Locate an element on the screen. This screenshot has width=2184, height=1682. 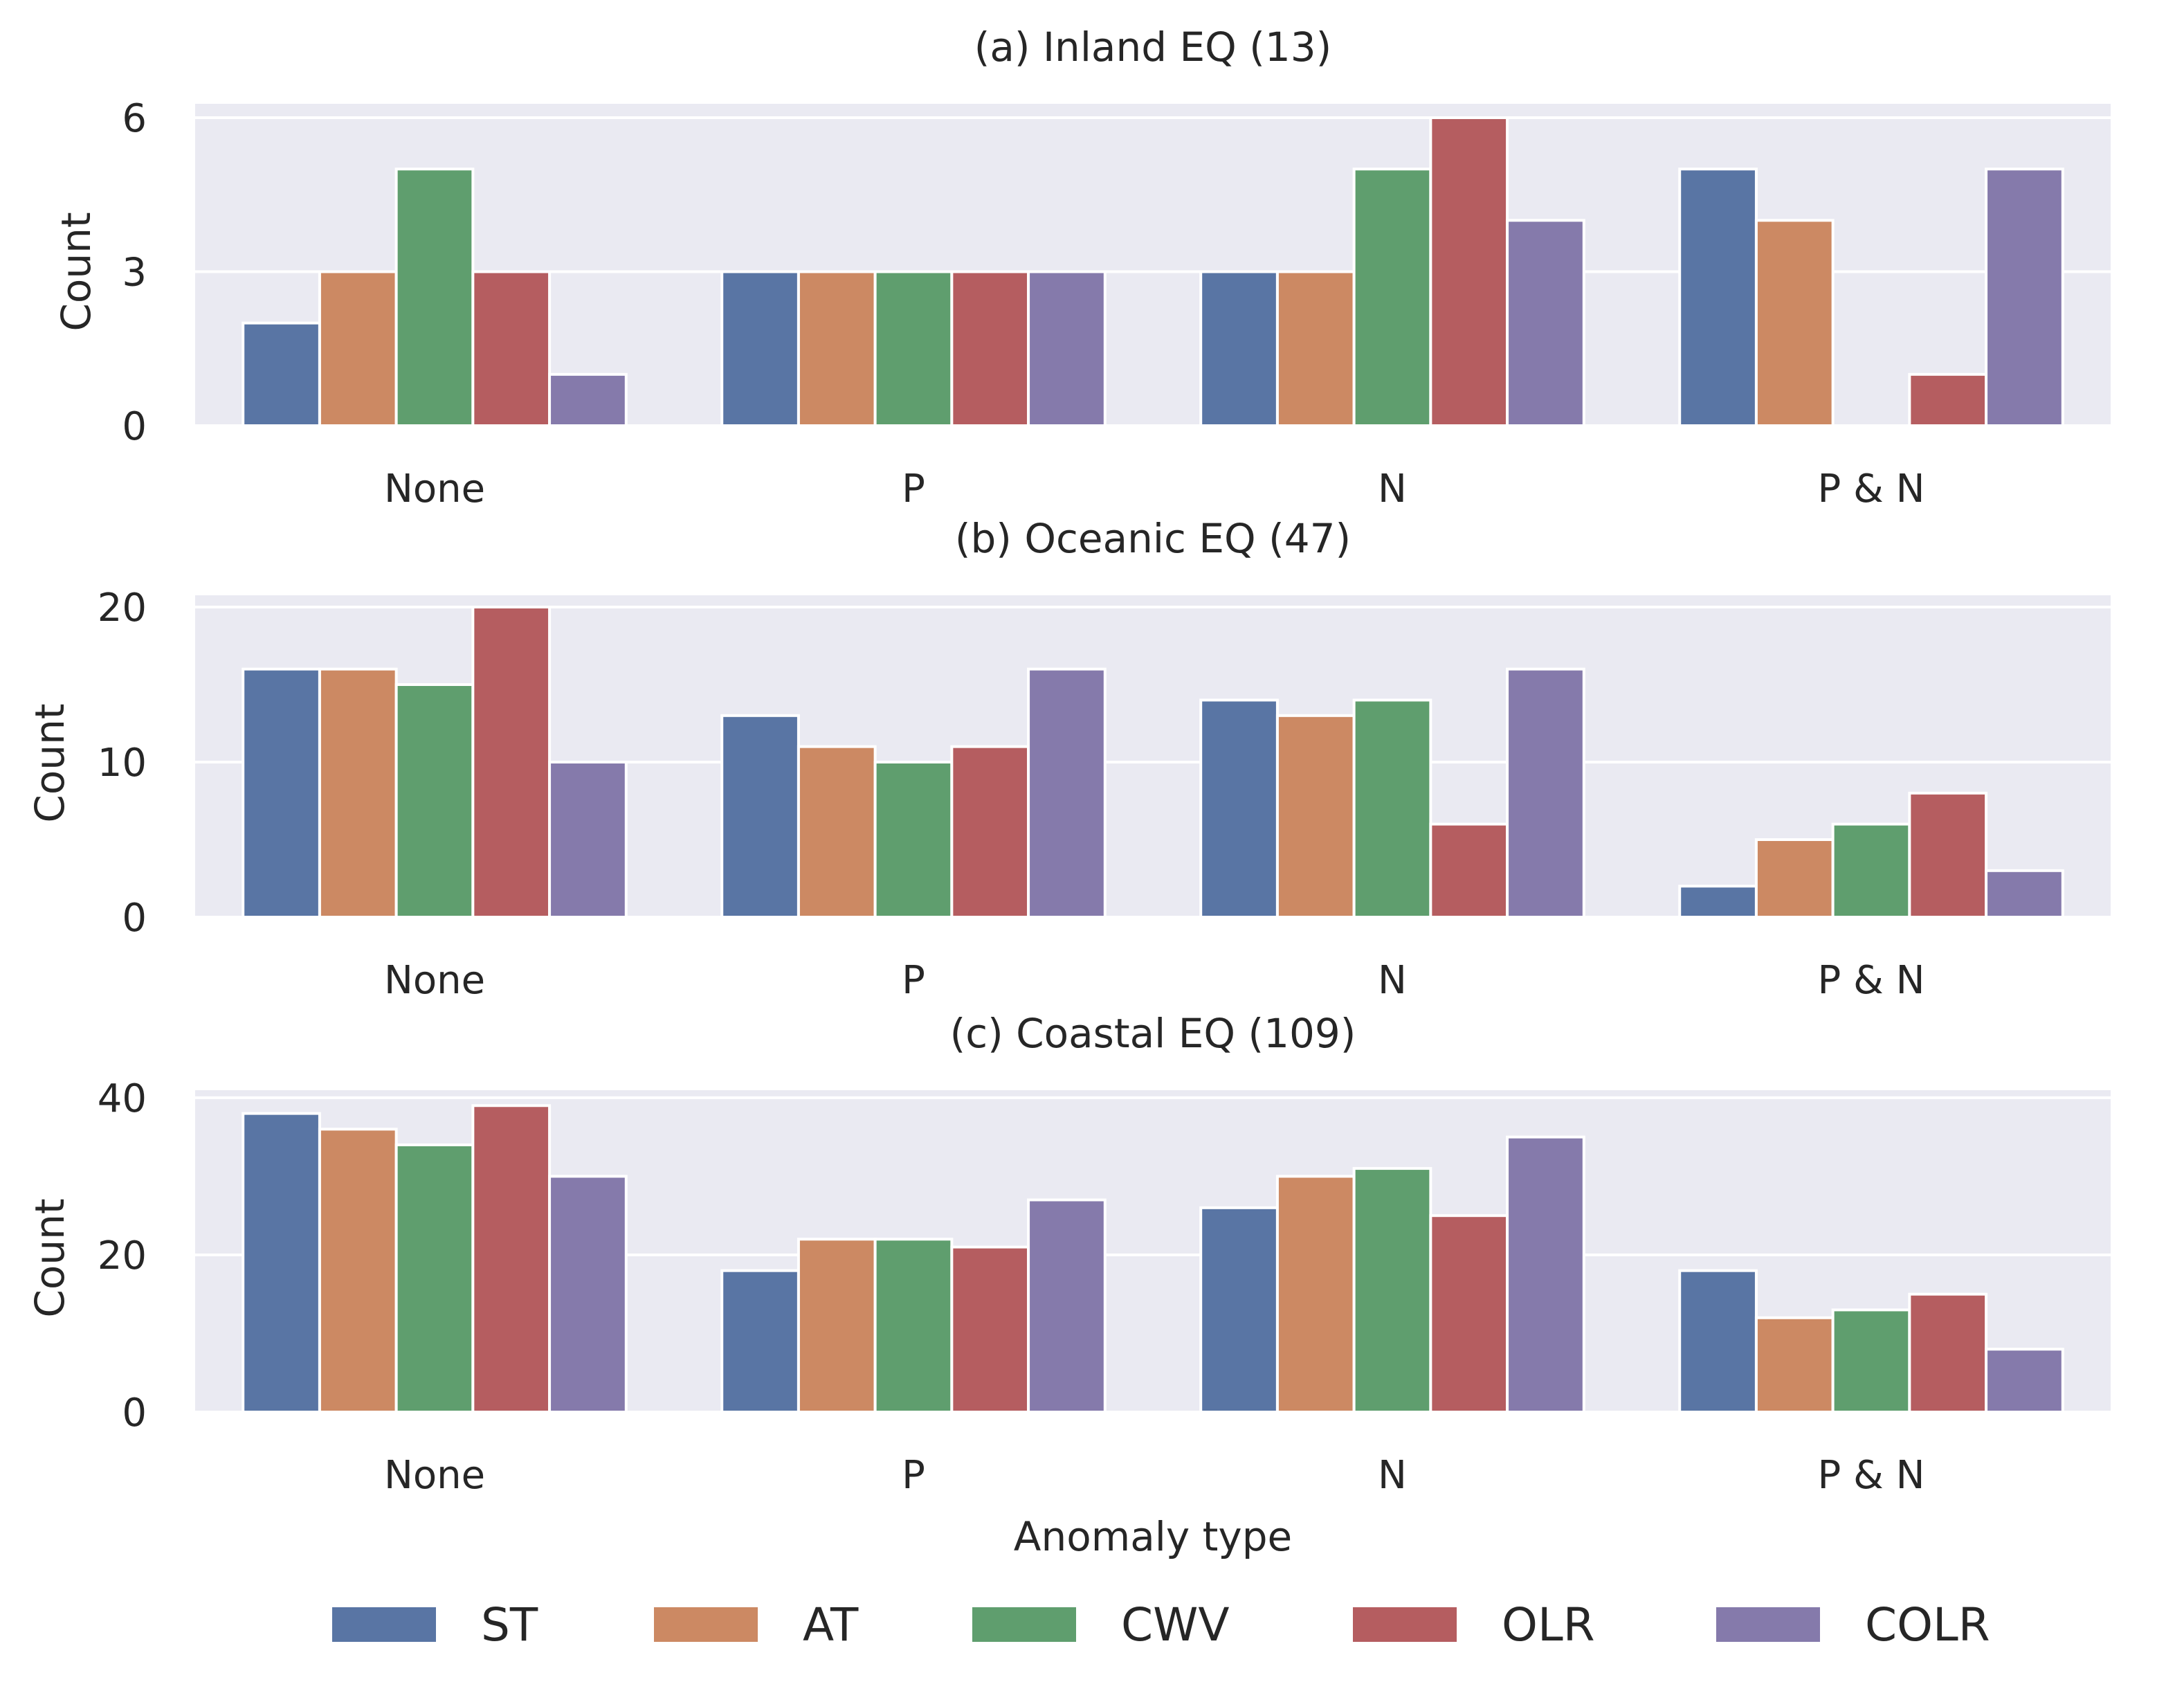
legend-swatch-olr is located at coordinates (1405, 1625).